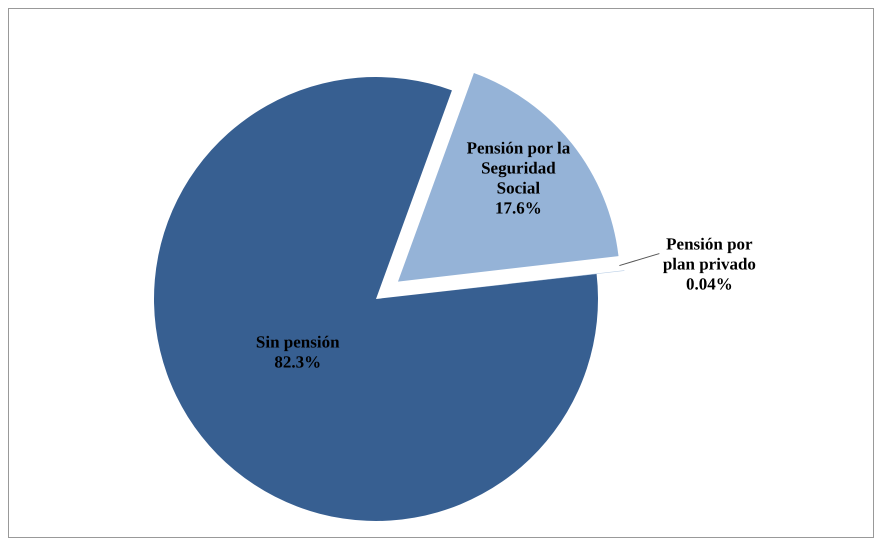 The height and width of the screenshot is (548, 884). What do you see at coordinates (298, 342) in the screenshot?
I see `slice-label: Sin pensión` at bounding box center [298, 342].